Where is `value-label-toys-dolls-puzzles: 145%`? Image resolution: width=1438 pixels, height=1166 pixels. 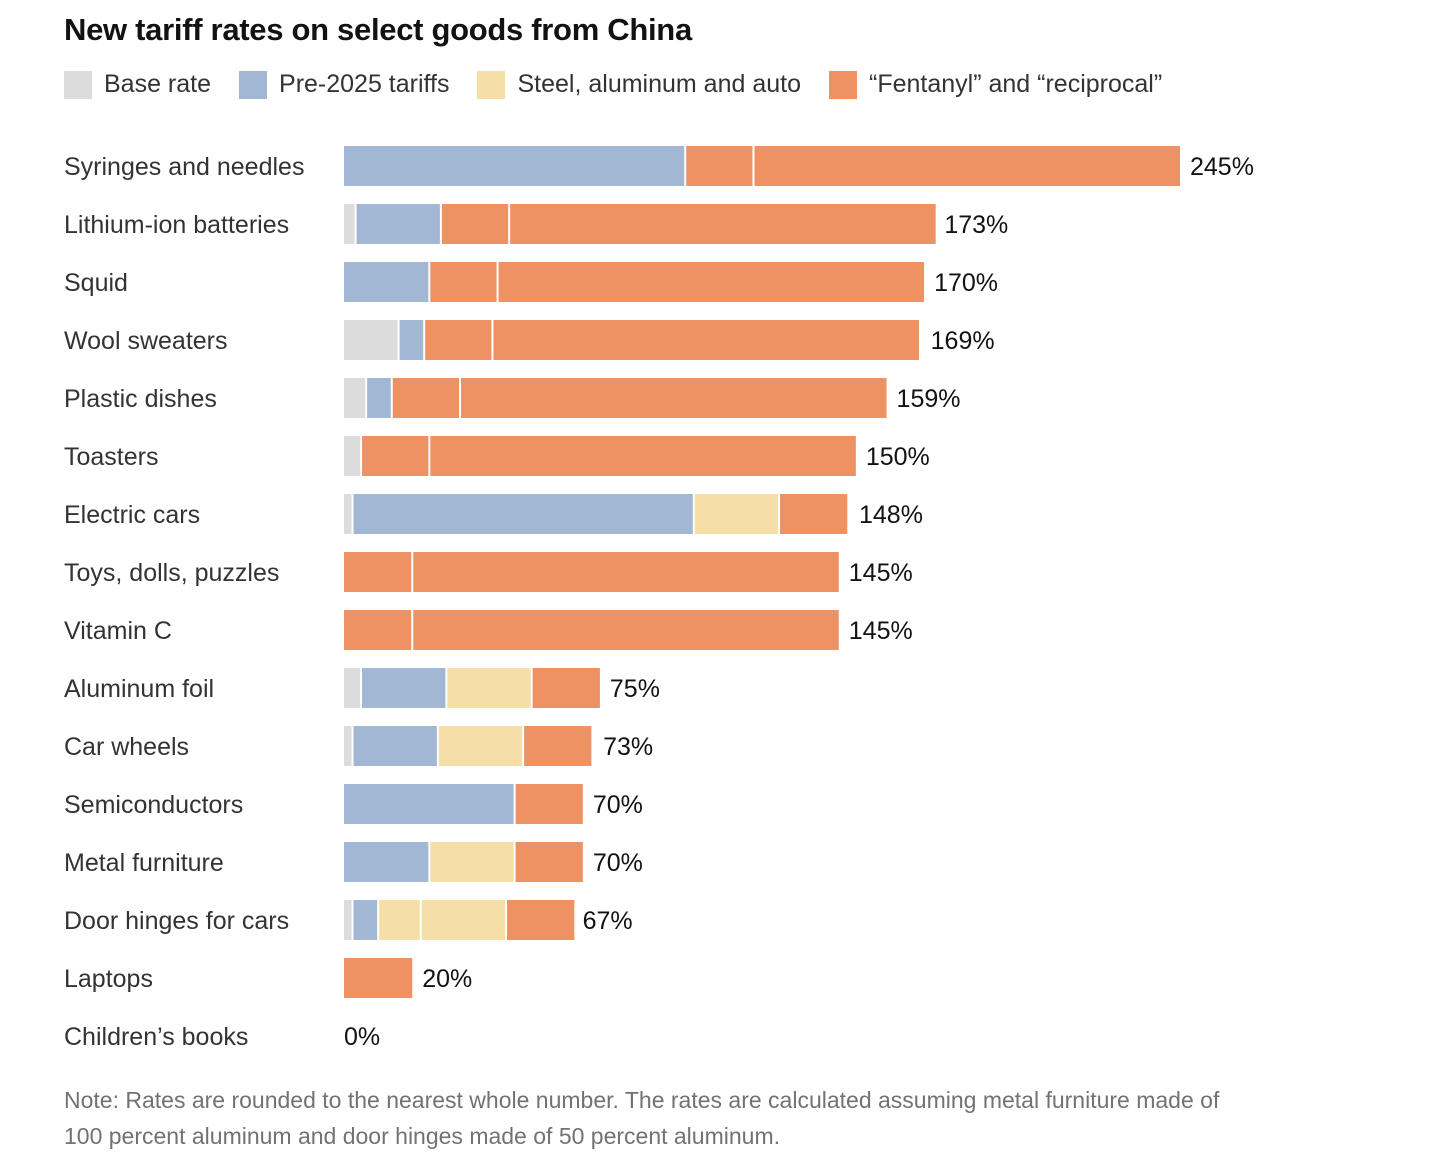 value-label-toys-dolls-puzzles: 145% is located at coordinates (881, 573).